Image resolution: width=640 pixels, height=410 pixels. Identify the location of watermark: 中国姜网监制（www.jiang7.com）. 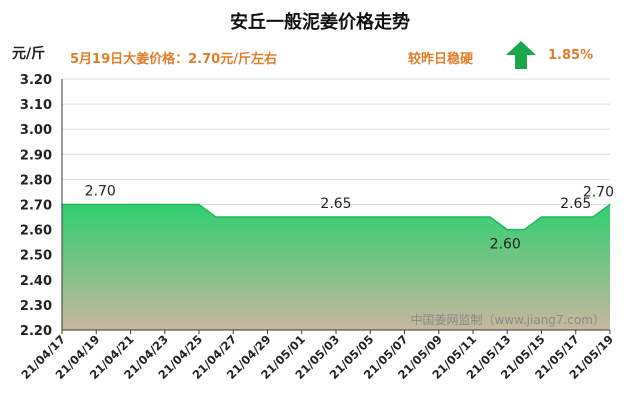
(508, 319).